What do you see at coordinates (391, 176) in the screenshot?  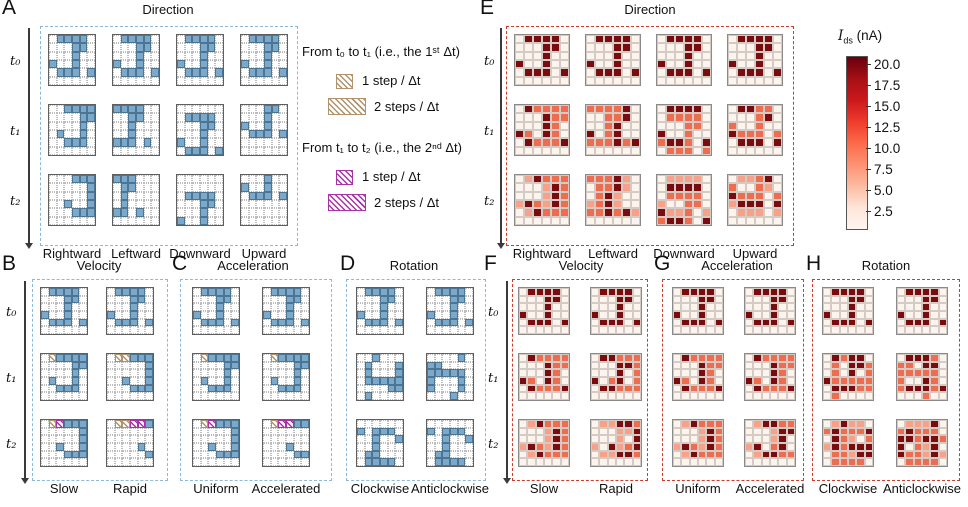 I see `legend-item-1step-purple: 1 step / Δt` at bounding box center [391, 176].